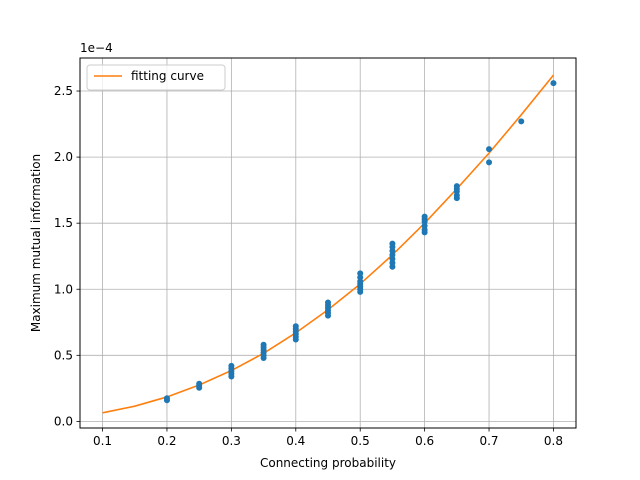  I want to click on legend: fitting curve, so click(156, 77).